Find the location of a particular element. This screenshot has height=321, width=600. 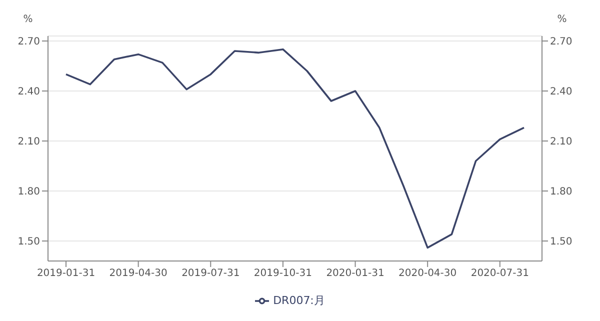

y2-axis-title: % is located at coordinates (562, 19).